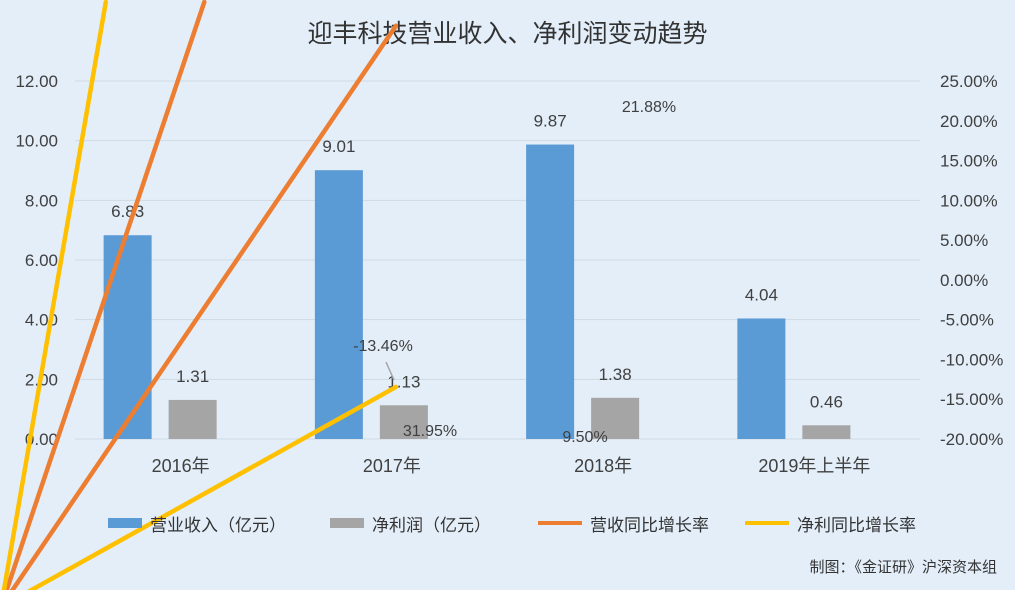 The image size is (1015, 590). Describe the element at coordinates (767, 523) in the screenshot. I see `legend-swatch-profit-growth` at that location.